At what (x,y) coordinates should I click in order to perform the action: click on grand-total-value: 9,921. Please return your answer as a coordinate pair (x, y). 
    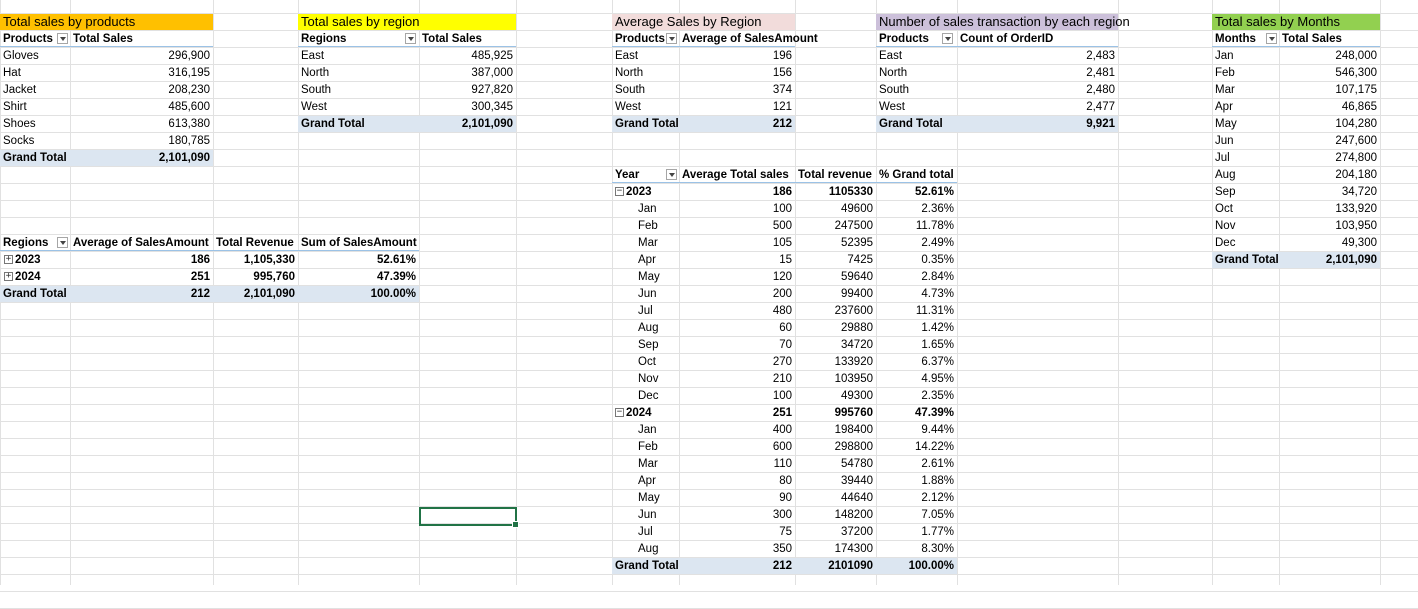
    Looking at the image, I should click on (1100, 124).